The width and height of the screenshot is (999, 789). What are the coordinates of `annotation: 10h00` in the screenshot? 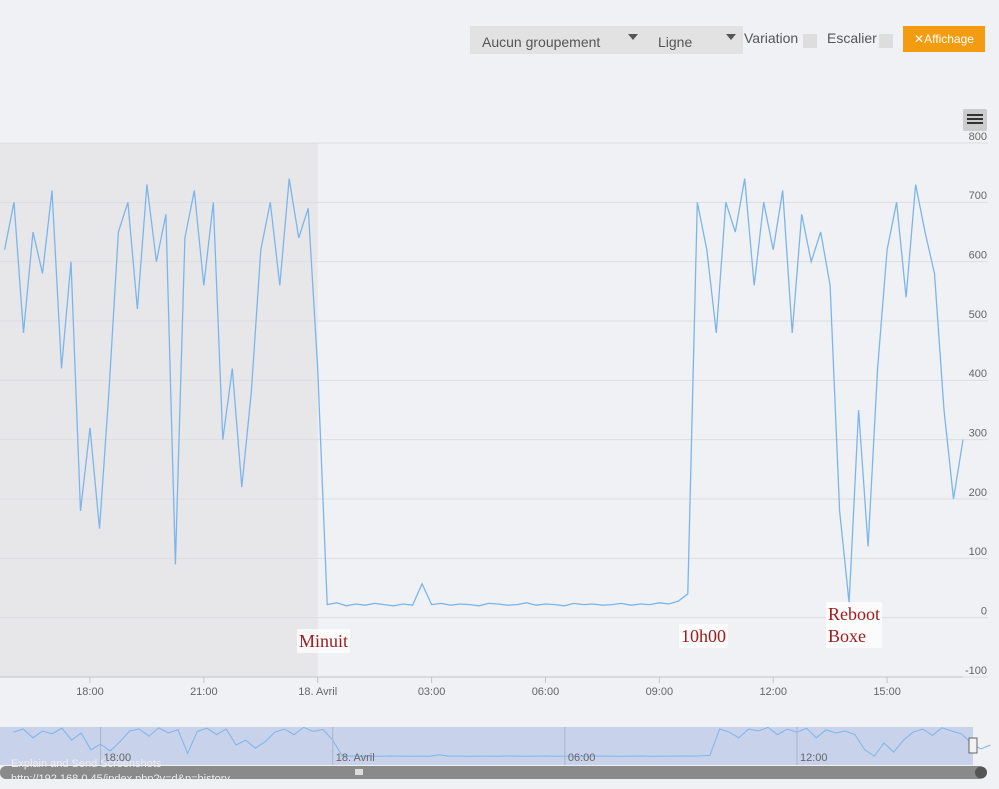 It's located at (703, 636).